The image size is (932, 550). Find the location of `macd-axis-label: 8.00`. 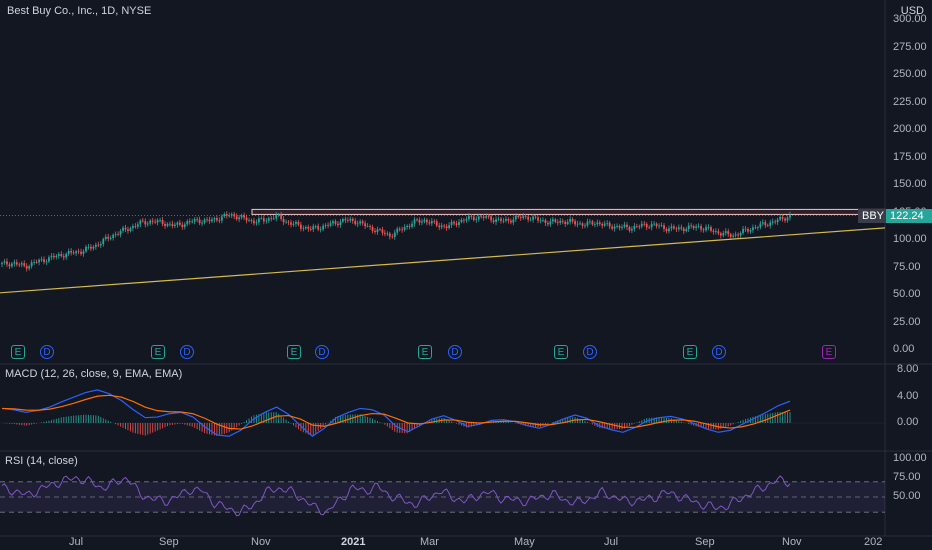

macd-axis-label: 8.00 is located at coordinates (908, 369).